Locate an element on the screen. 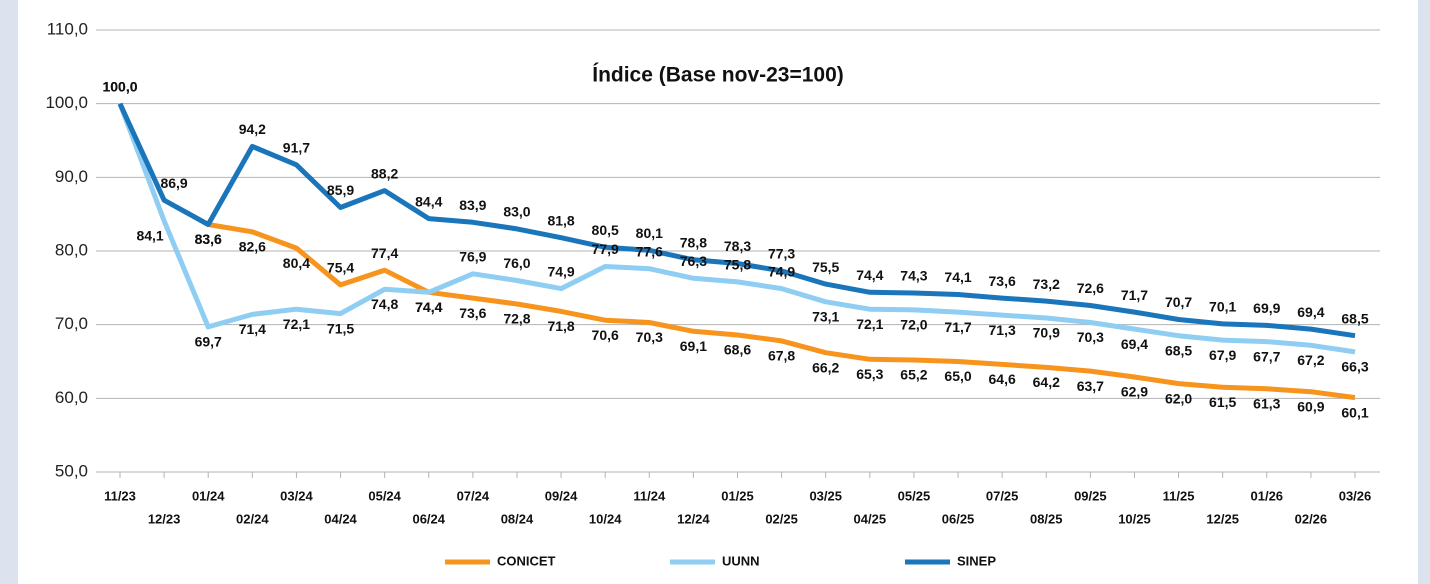 This screenshot has height=584, width=1430. x-tick-label: 02/24 is located at coordinates (252, 518).